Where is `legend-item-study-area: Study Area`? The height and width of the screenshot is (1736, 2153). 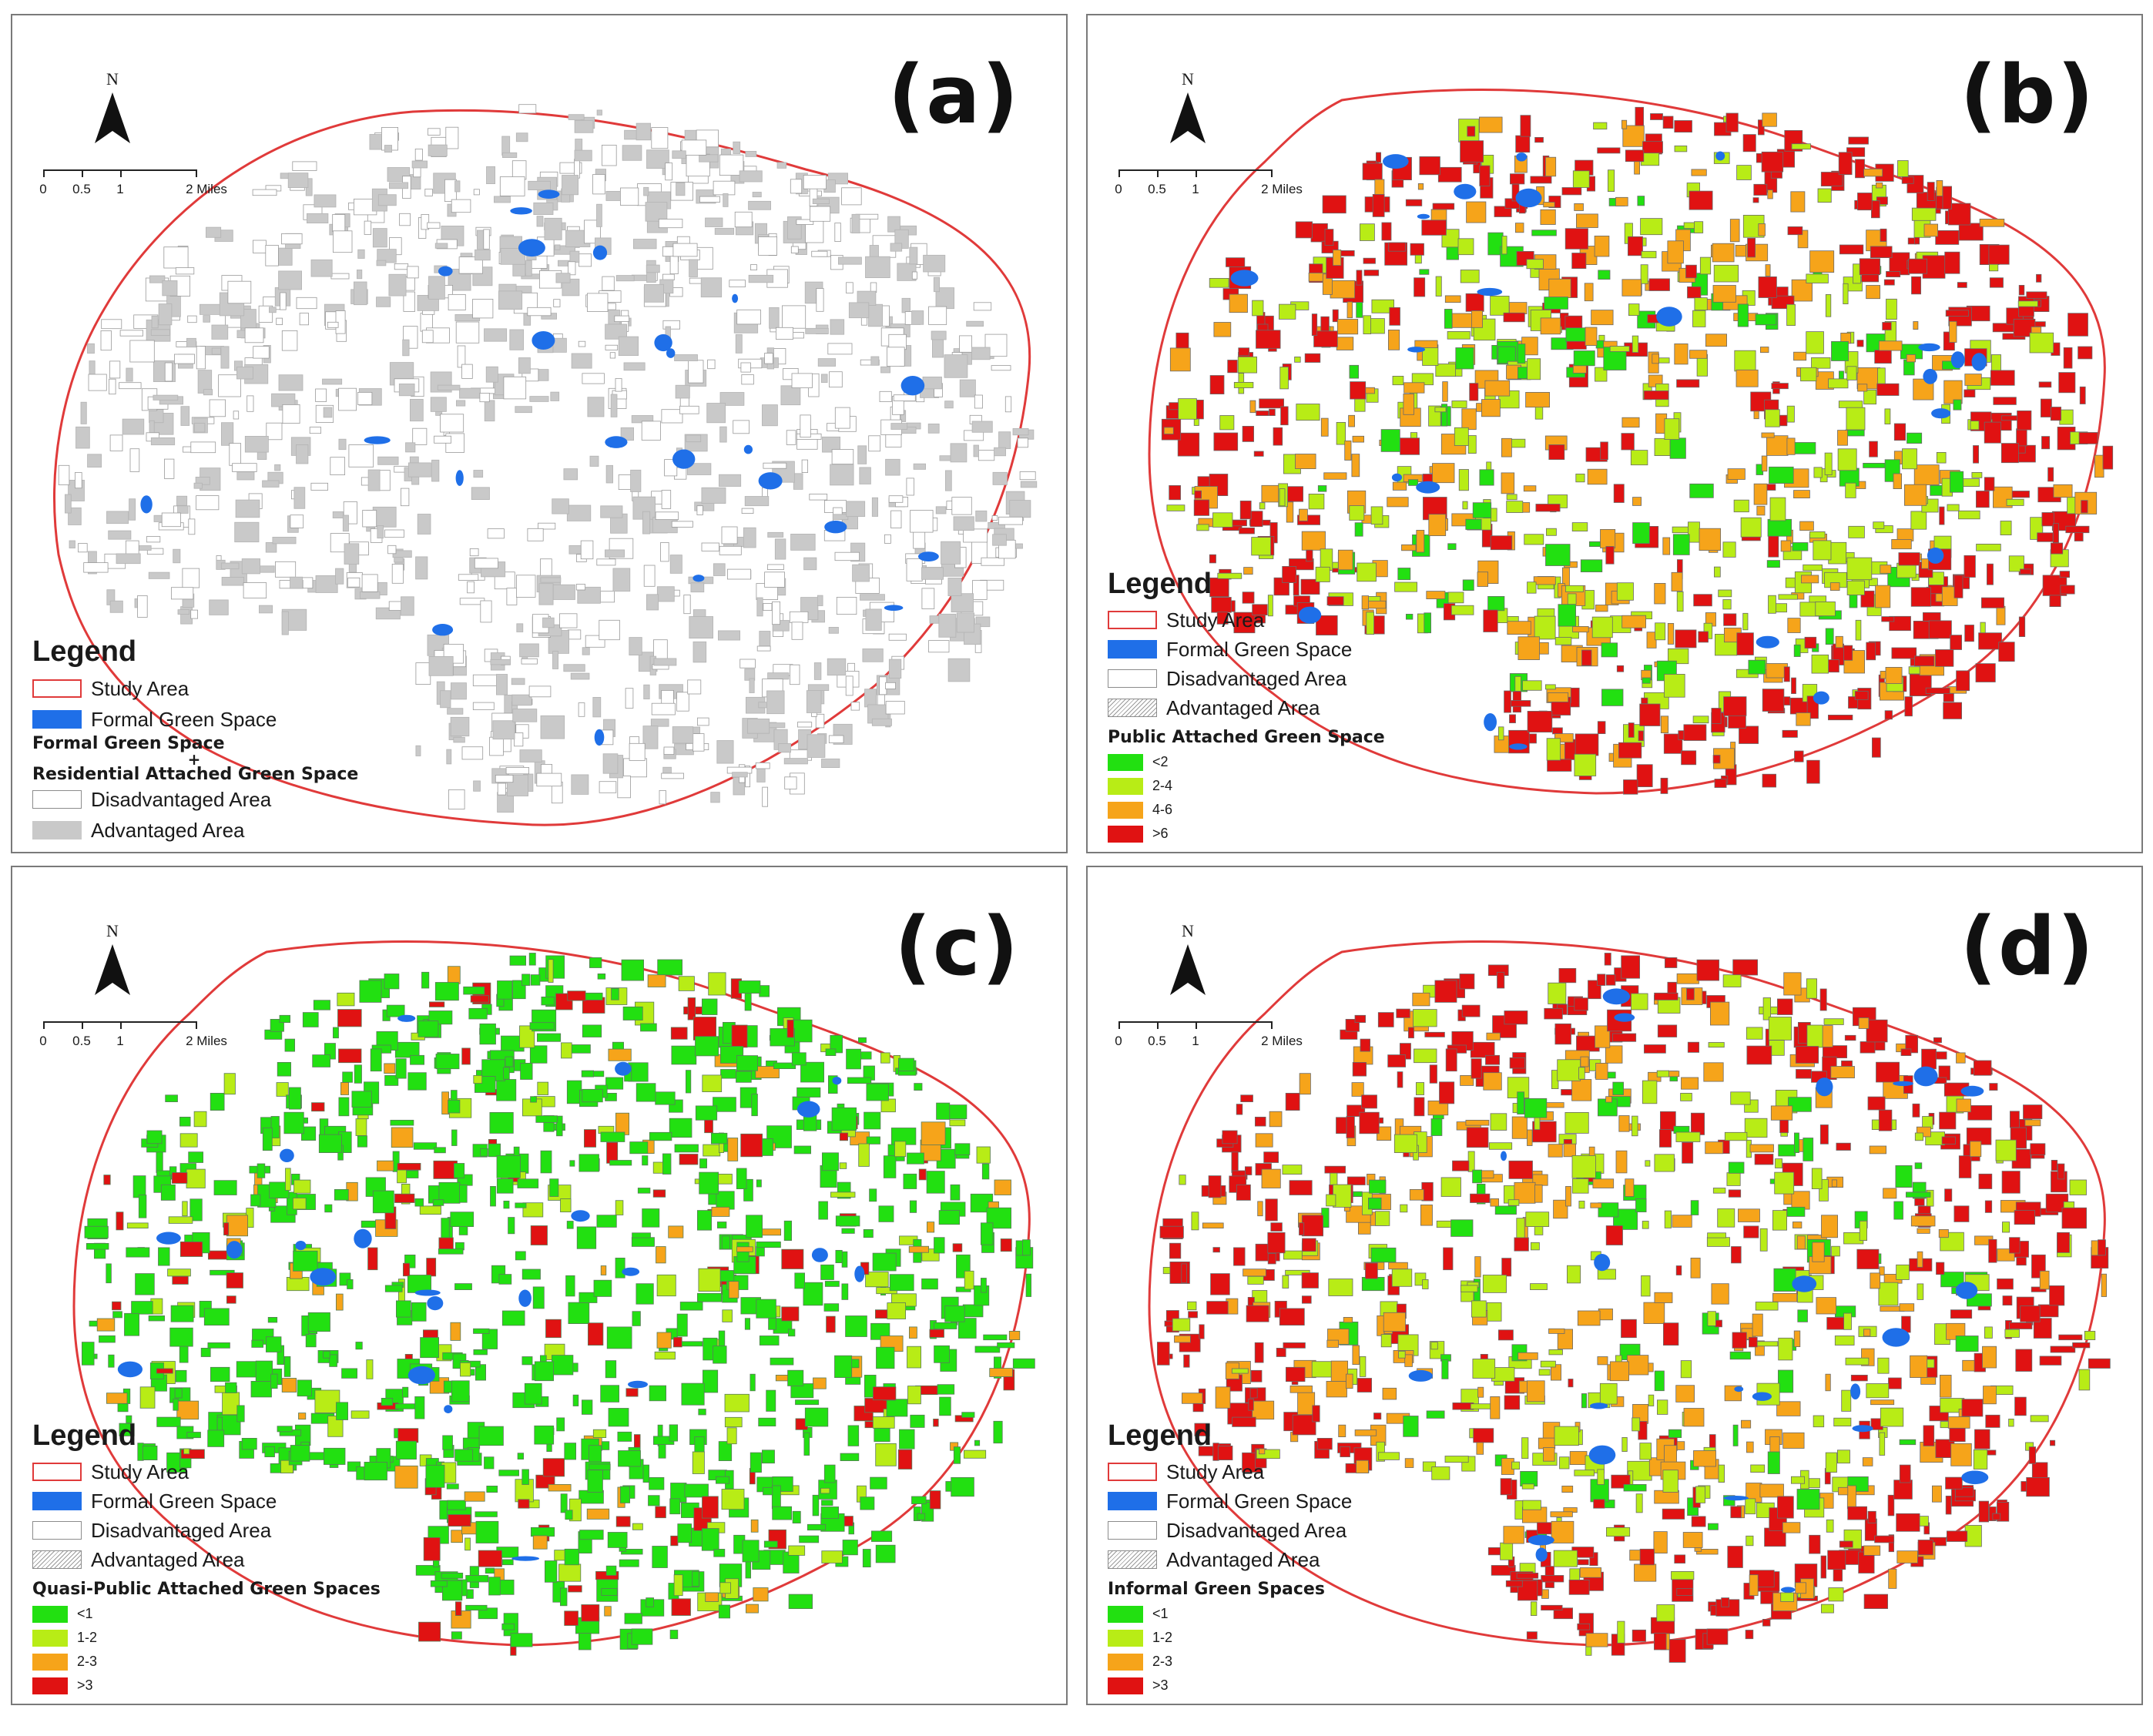 legend-item-study-area: Study Area is located at coordinates (206, 1471).